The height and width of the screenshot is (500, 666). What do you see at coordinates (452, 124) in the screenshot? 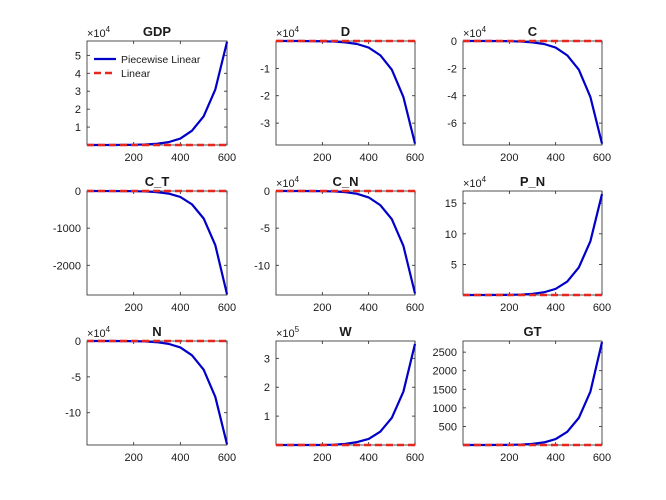
I see `y-tick-label: -6` at bounding box center [452, 124].